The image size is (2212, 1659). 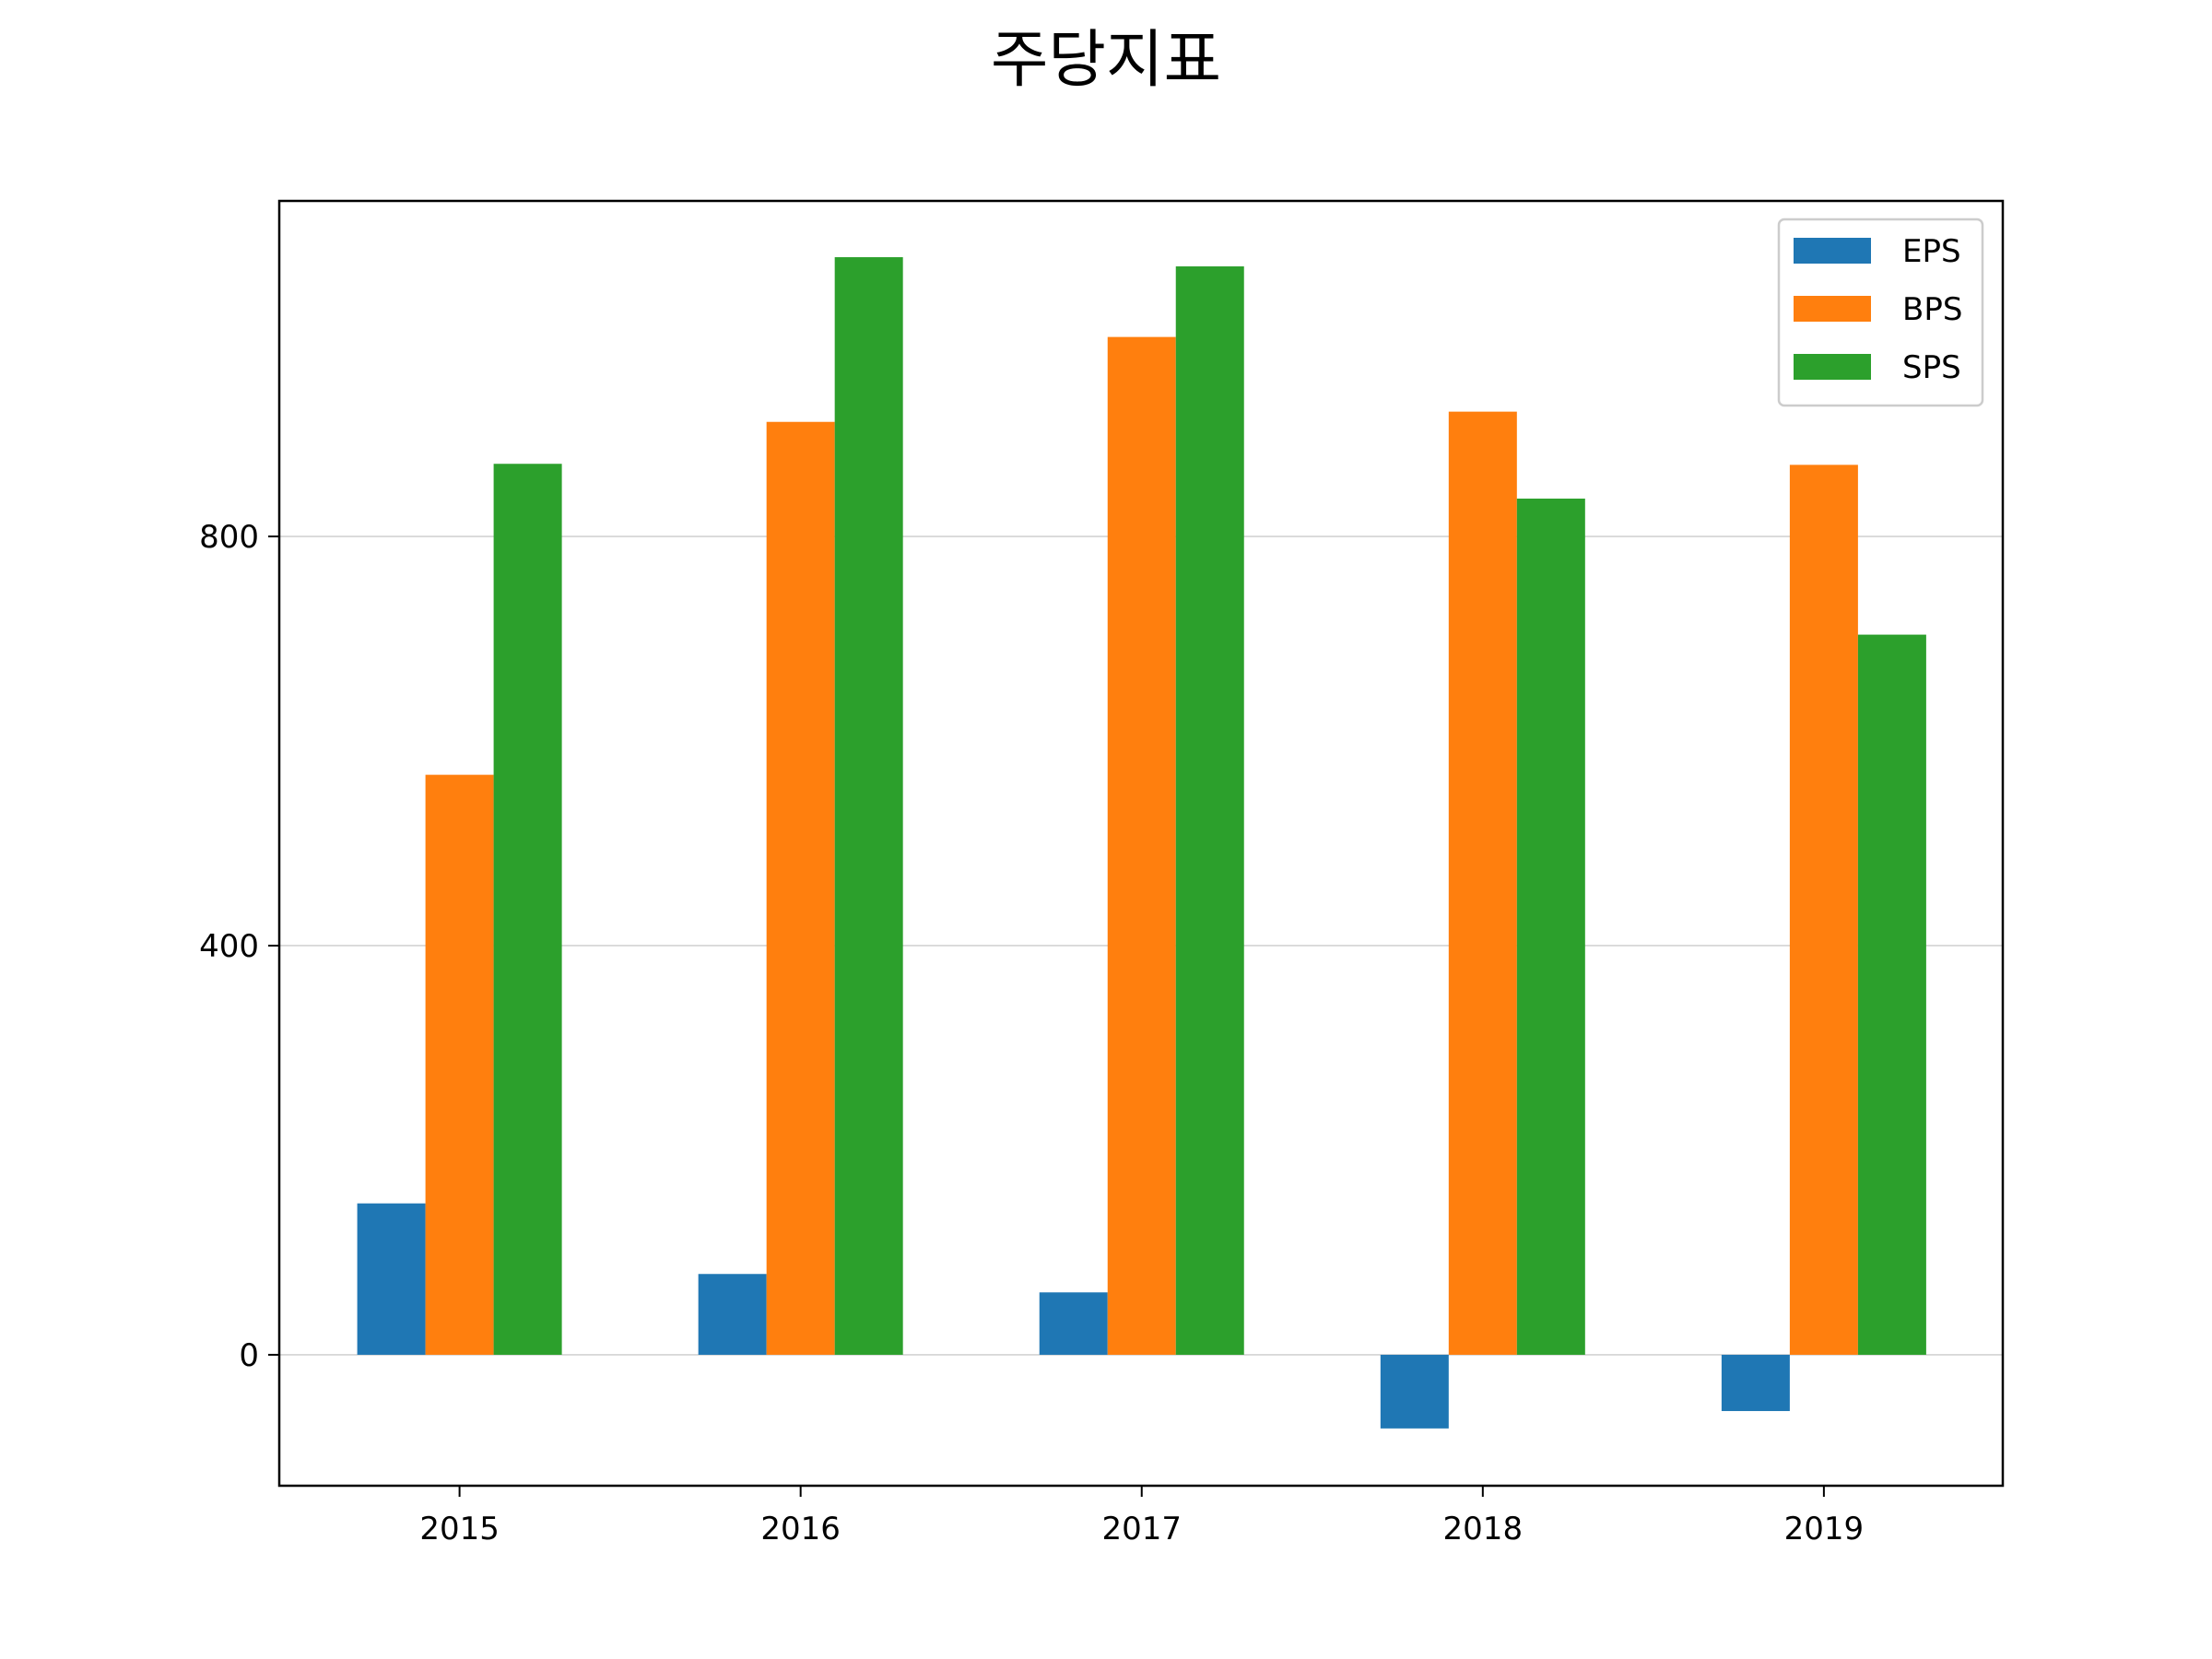 I want to click on legend-swatch-bps, so click(x=1832, y=309).